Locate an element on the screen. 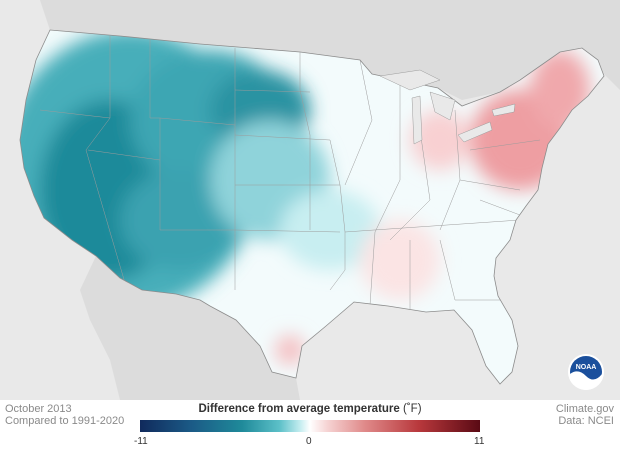 Image resolution: width=620 pixels, height=450 pixels. source-label: Data: NCEI is located at coordinates (586, 421).